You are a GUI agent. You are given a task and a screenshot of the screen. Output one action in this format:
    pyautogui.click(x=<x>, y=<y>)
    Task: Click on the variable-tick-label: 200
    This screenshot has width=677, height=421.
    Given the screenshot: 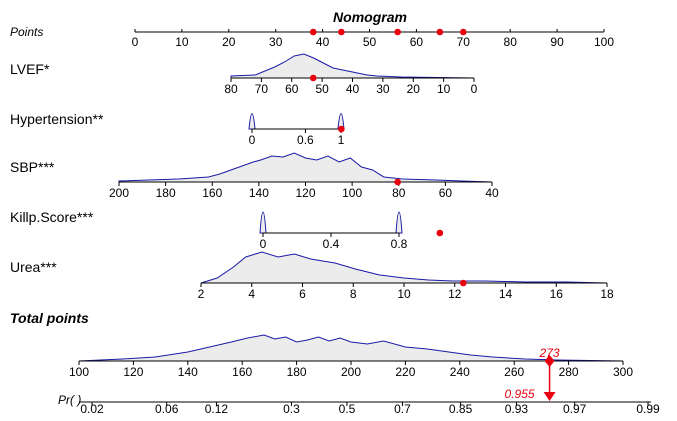 What is the action you would take?
    pyautogui.click(x=119, y=193)
    